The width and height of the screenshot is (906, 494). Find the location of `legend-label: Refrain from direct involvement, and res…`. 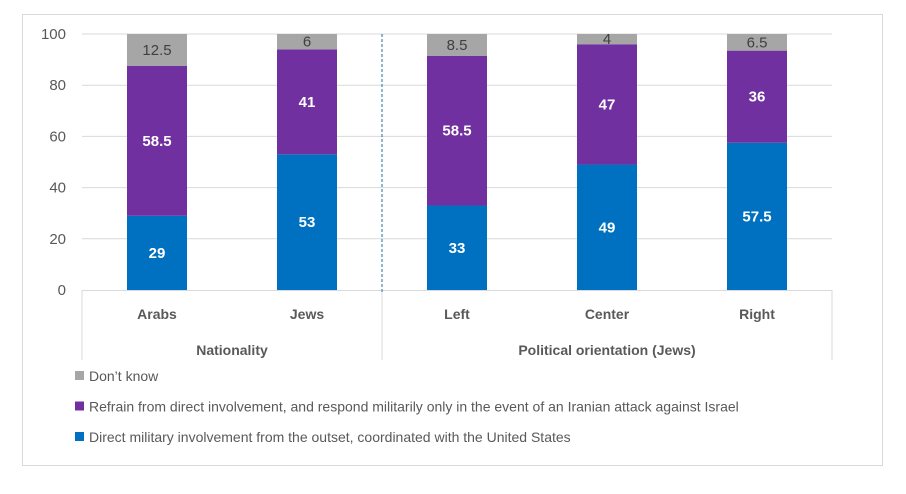

legend-label: Refrain from direct involvement, and res… is located at coordinates (414, 407).